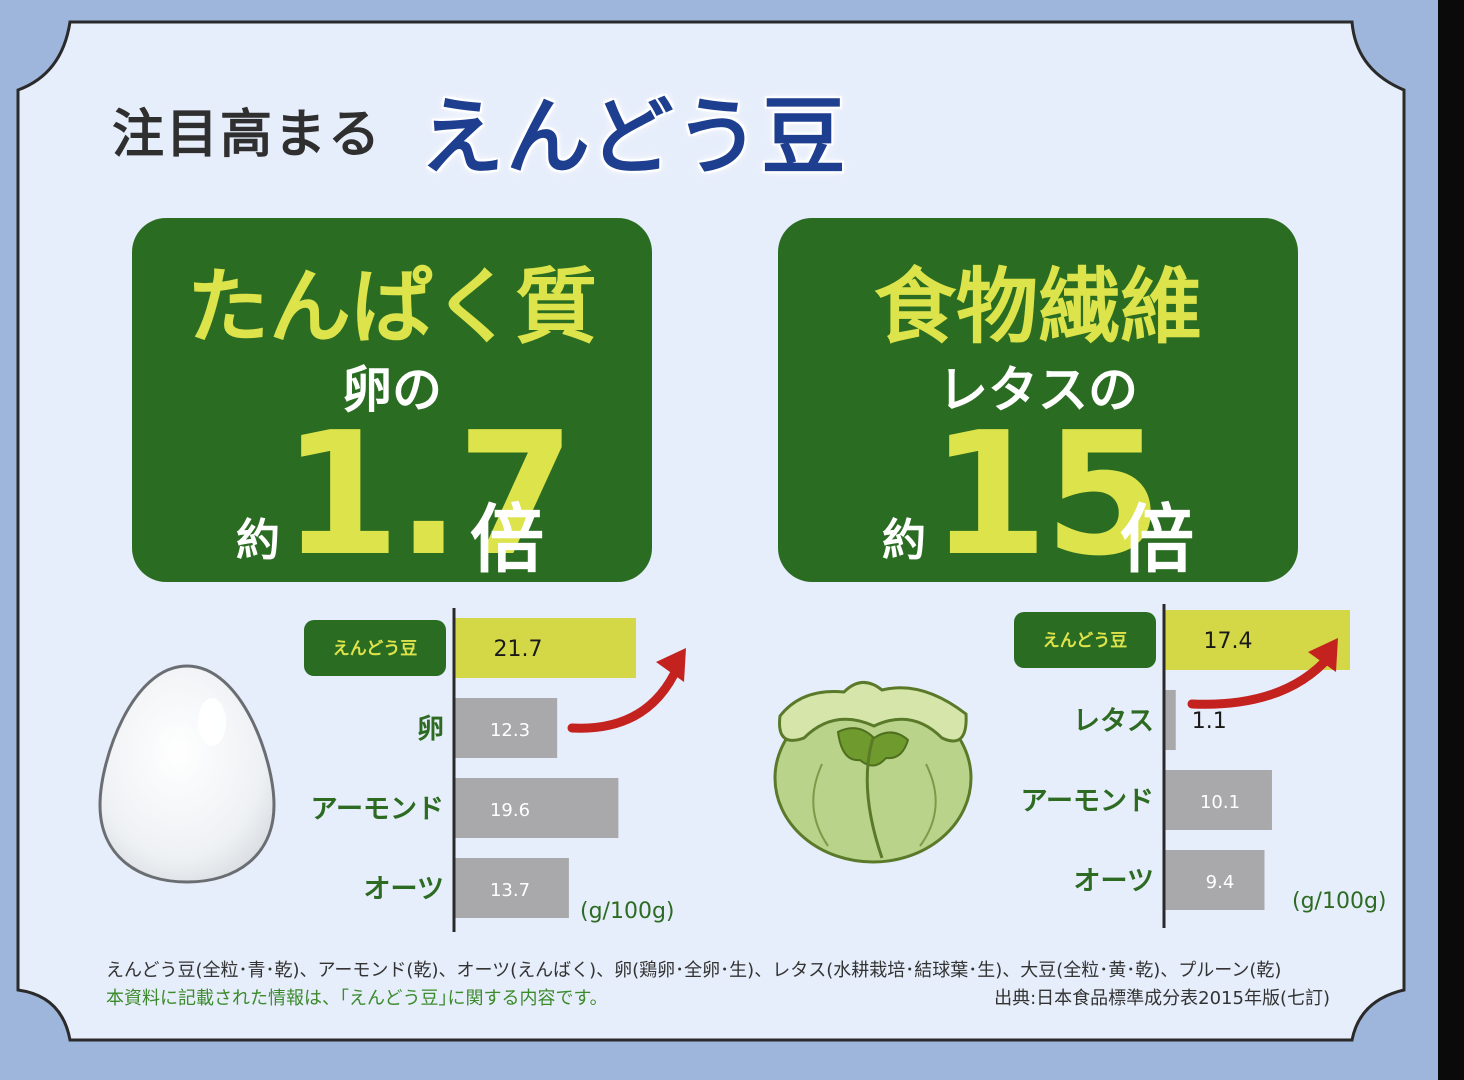 This screenshot has height=1080, width=1464. What do you see at coordinates (187, 774) in the screenshot?
I see `egg-illustration` at bounding box center [187, 774].